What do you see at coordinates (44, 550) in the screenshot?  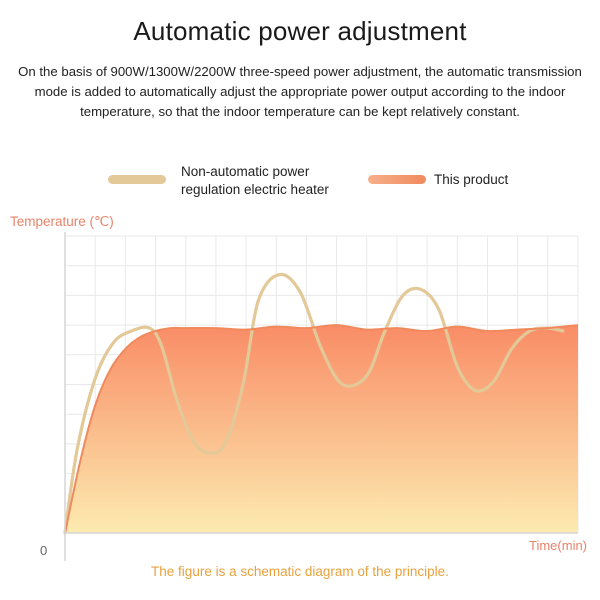 I see `origin-label: 0` at bounding box center [44, 550].